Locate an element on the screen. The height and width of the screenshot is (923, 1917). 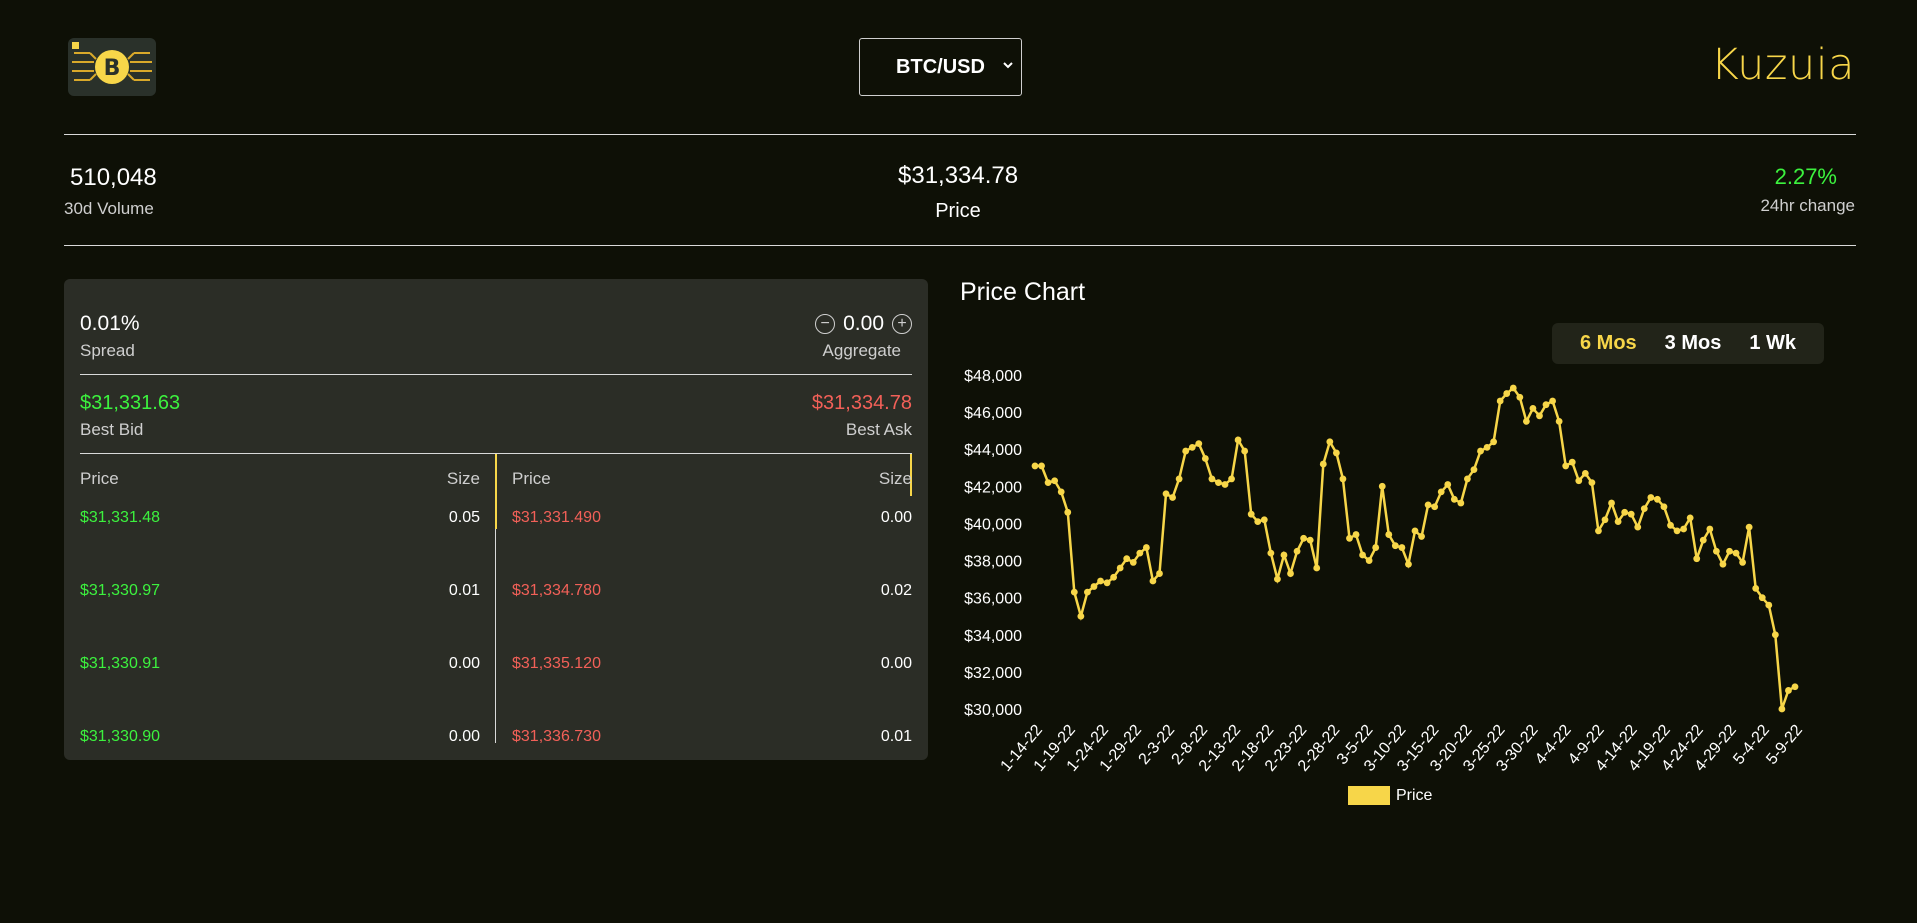
bids-scrollbar is located at coordinates (496, 491).